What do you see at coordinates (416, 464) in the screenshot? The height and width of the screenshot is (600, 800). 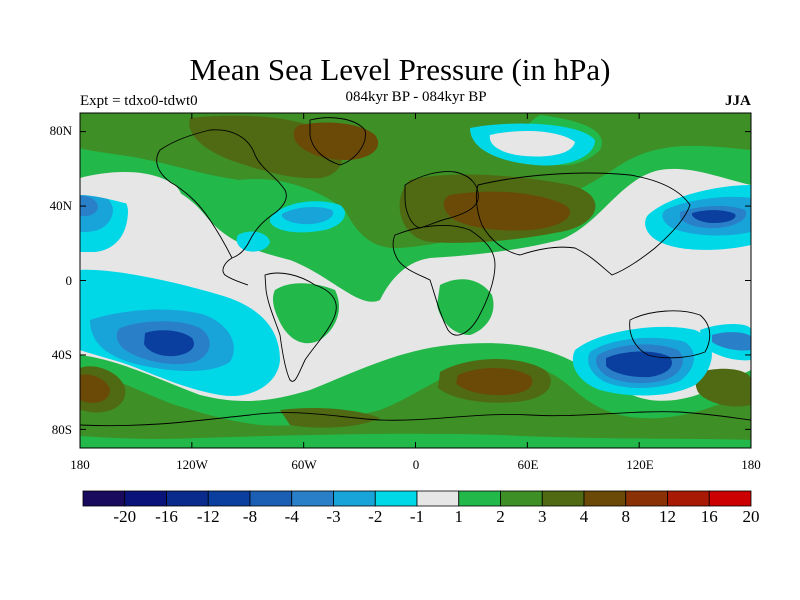 I see `lon-label-0: 0` at bounding box center [416, 464].